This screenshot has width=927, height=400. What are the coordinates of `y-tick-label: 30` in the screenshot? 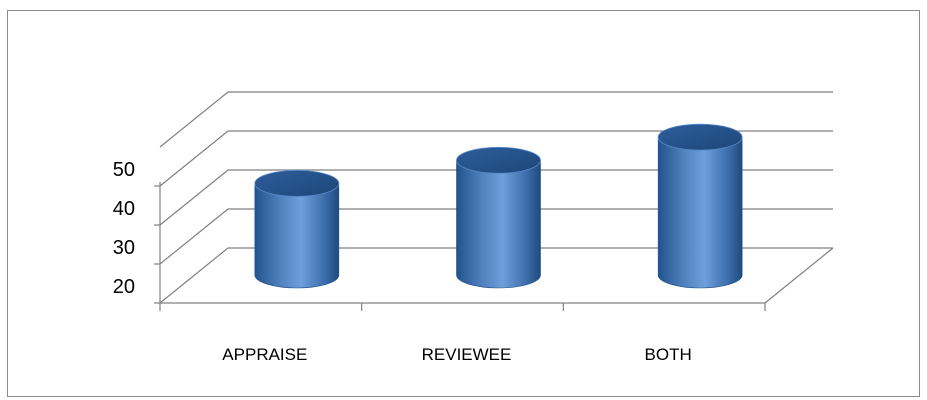 It's located at (124, 248).